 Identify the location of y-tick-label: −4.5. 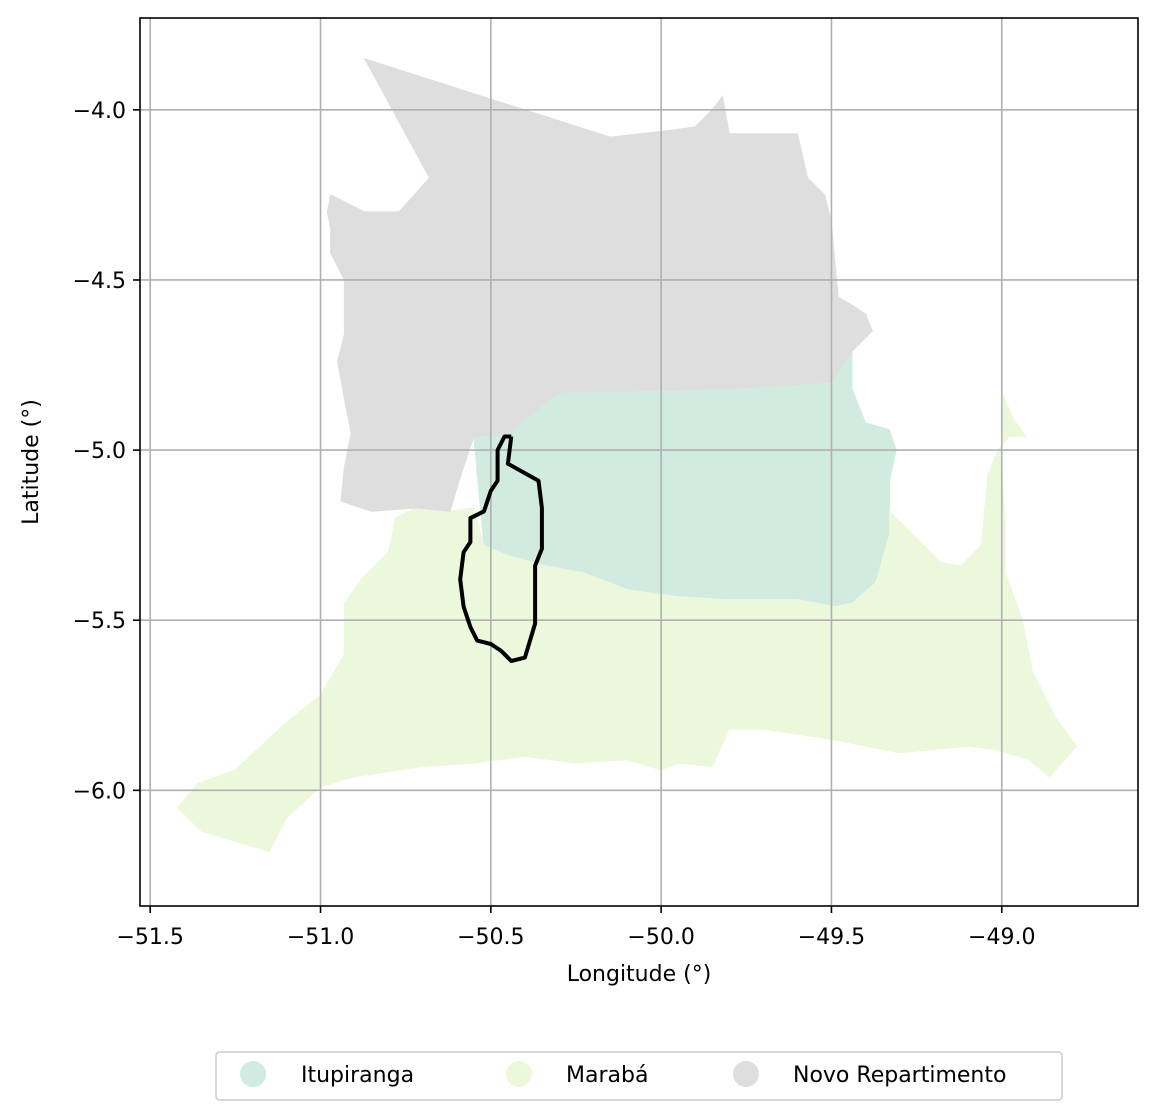
(99, 281).